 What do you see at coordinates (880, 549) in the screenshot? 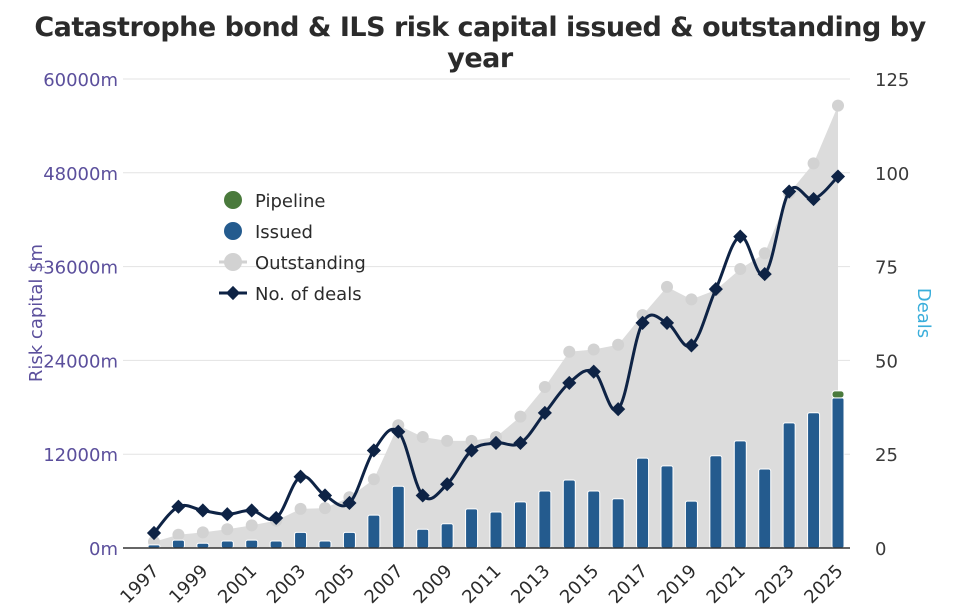
I see `right-tick-label: 0` at bounding box center [880, 549].